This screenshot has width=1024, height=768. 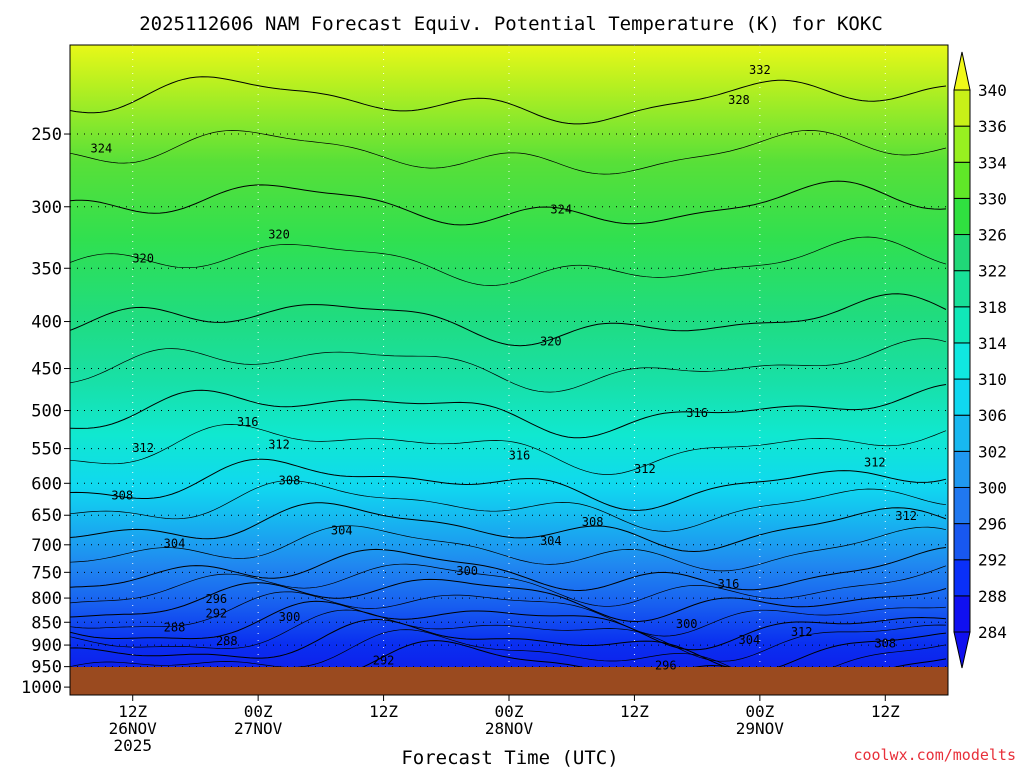 What do you see at coordinates (992, 632) in the screenshot?
I see `colorbar-label: 284` at bounding box center [992, 632].